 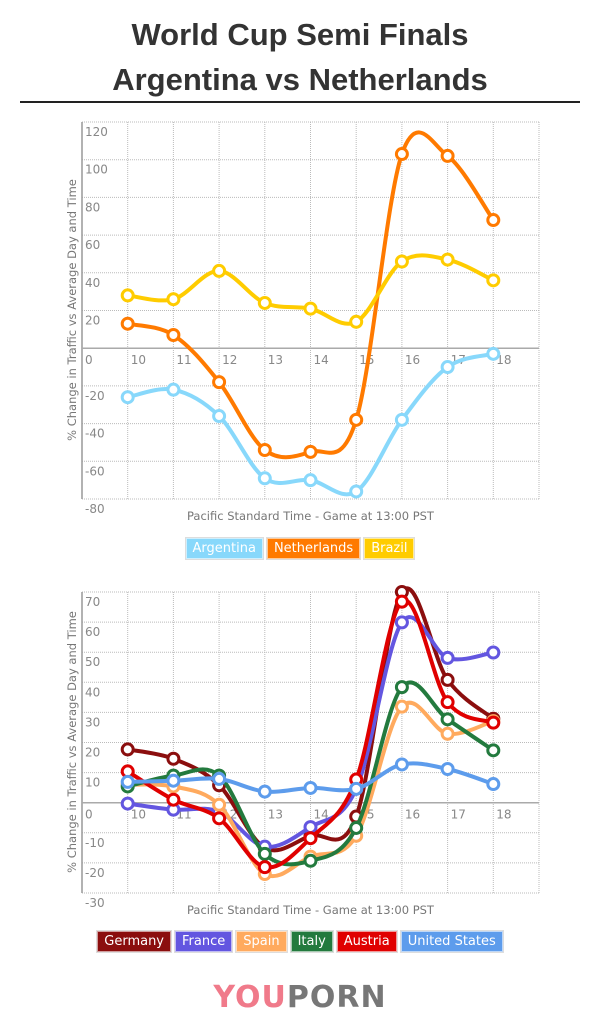 What do you see at coordinates (92, 662) in the screenshot?
I see `y-tick-label: 50` at bounding box center [92, 662].